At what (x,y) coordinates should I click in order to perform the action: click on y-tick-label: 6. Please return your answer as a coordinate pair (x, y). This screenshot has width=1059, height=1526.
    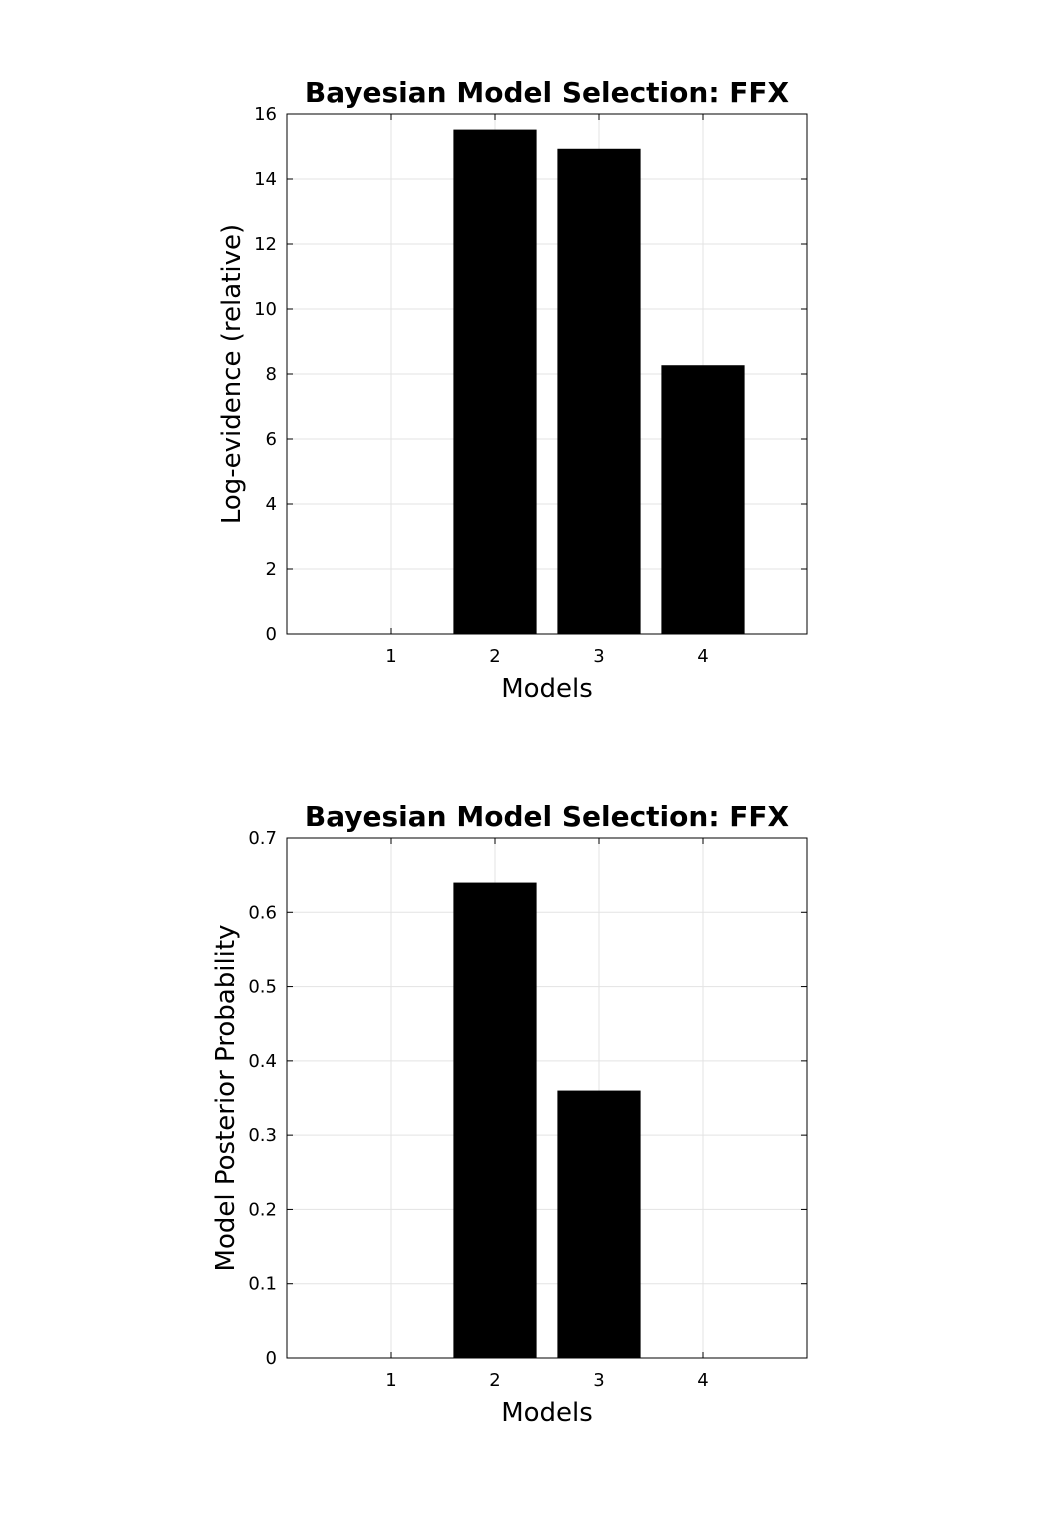
    Looking at the image, I should click on (271, 439).